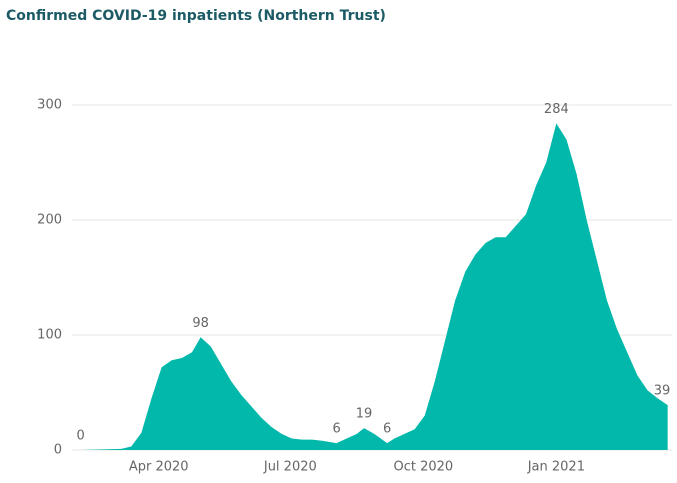  I want to click on x-tick-label: Oct 2020, so click(423, 467).